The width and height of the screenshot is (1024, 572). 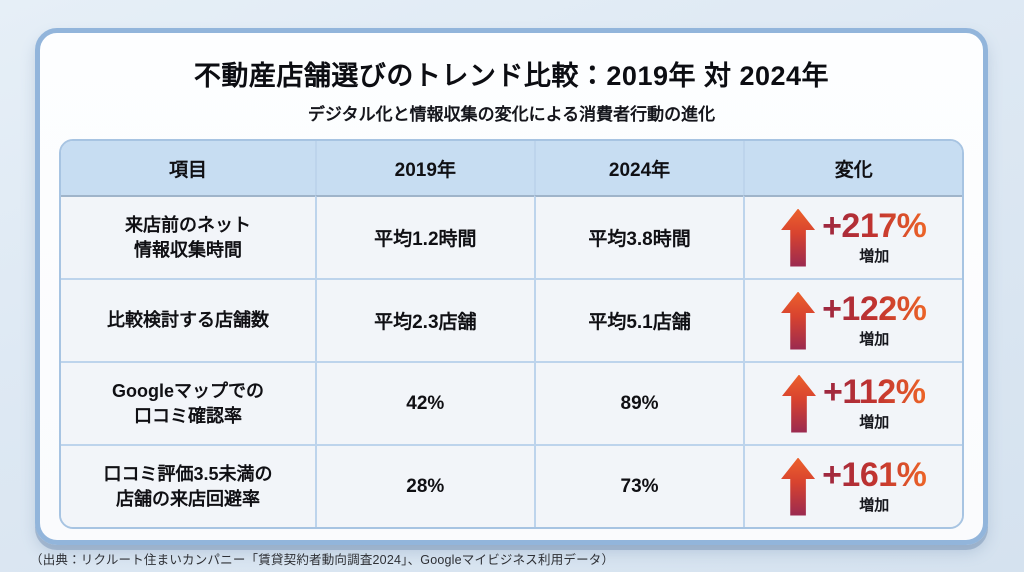 What do you see at coordinates (424, 402) in the screenshot?
I see `cell-2019-value: 42%` at bounding box center [424, 402].